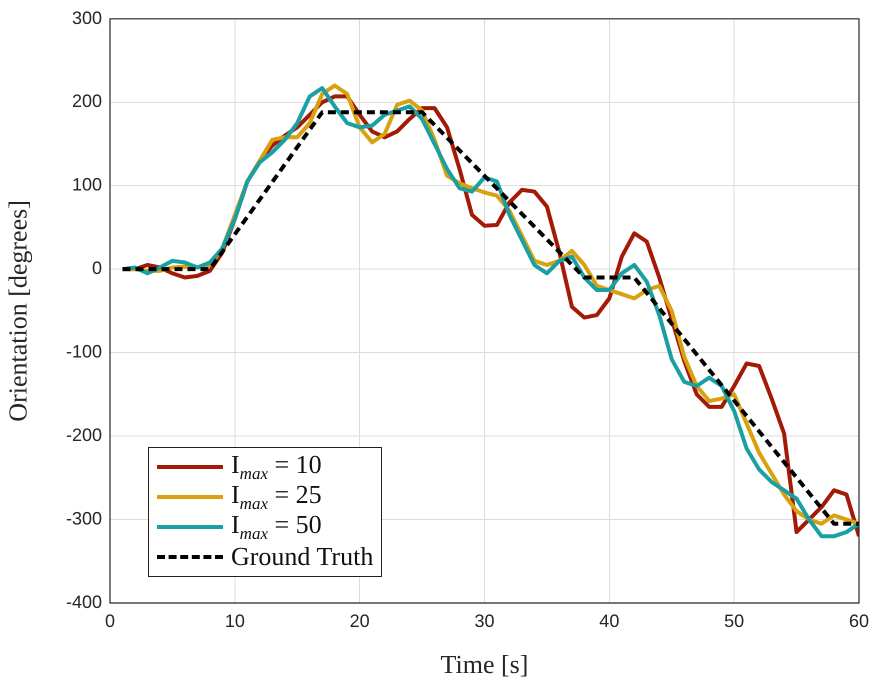  Describe the element at coordinates (110, 620) in the screenshot. I see `x-tick-label: 0` at that location.